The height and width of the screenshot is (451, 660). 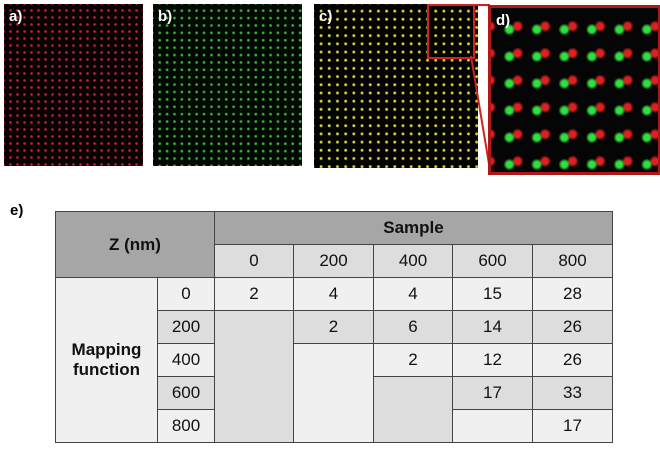 I want to click on sample-col: 800, so click(x=572, y=261).